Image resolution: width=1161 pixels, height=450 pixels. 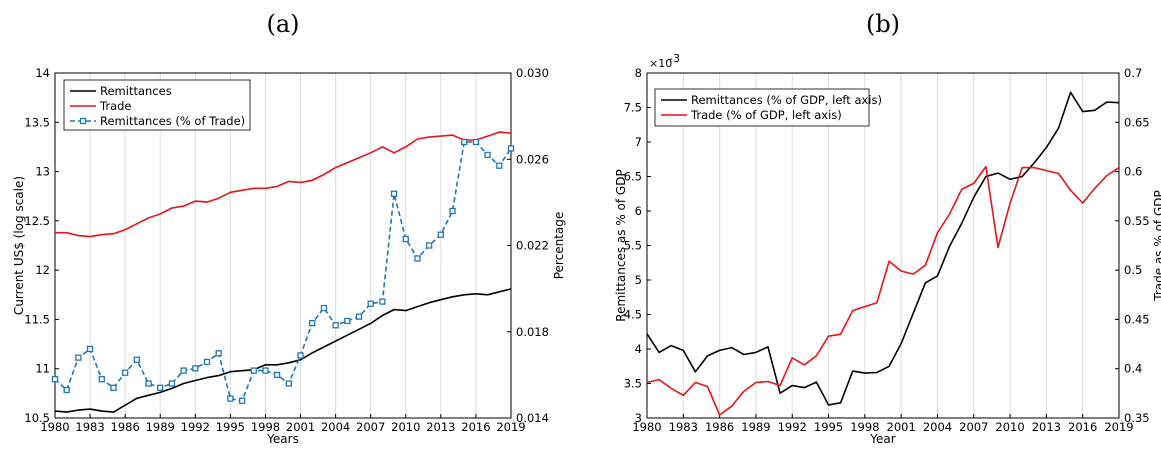 I want to click on panel-label: (b), so click(x=883, y=24).